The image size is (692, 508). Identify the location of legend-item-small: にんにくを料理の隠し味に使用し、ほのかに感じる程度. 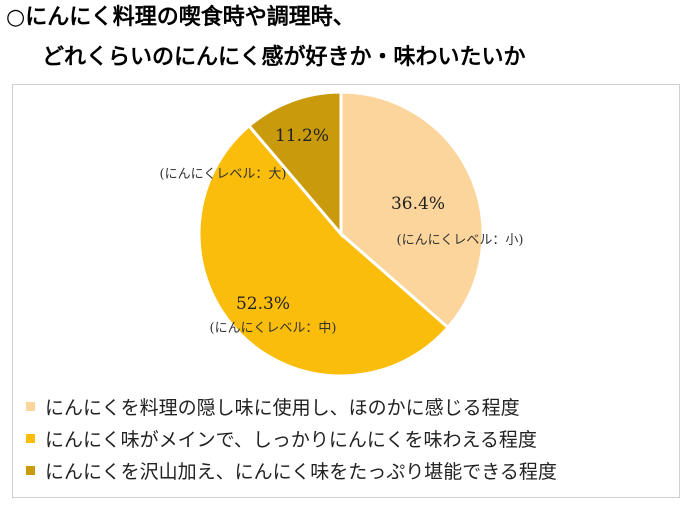
(288, 406).